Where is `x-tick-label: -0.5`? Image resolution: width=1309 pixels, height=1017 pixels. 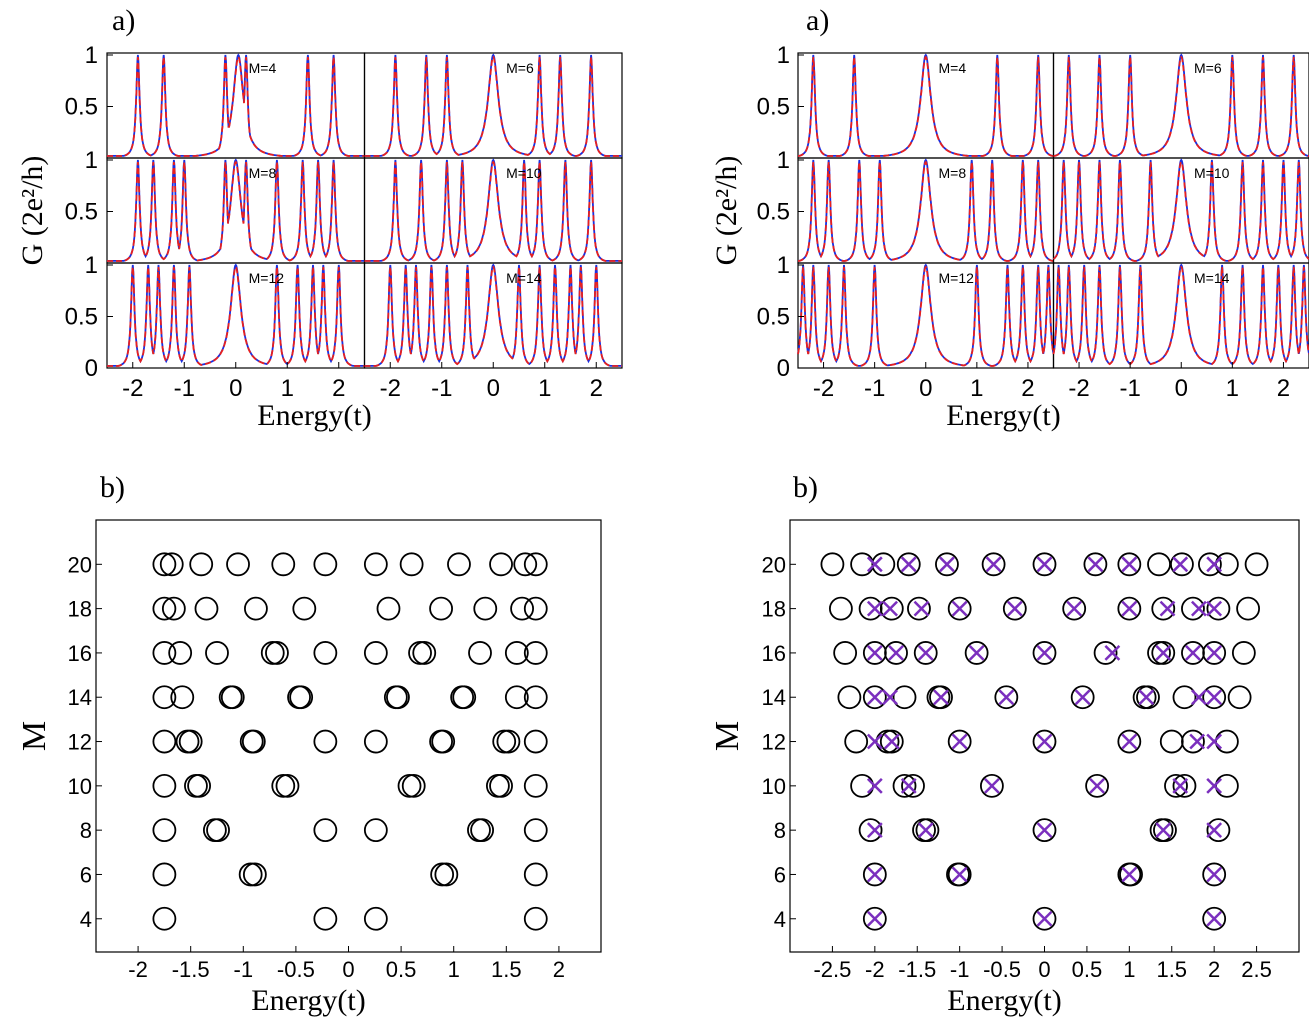
x-tick-label: -0.5 is located at coordinates (296, 969).